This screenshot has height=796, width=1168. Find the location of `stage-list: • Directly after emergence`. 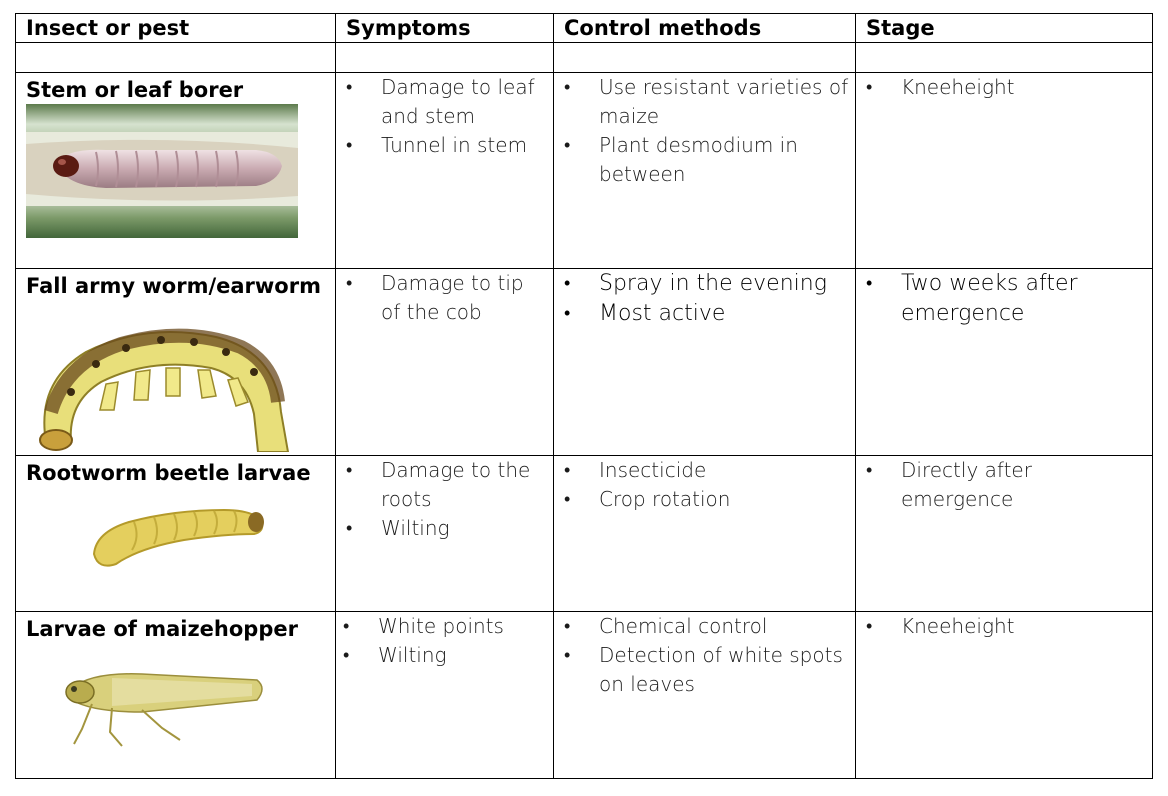

stage-list: • Directly after emergence is located at coordinates (1004, 485).